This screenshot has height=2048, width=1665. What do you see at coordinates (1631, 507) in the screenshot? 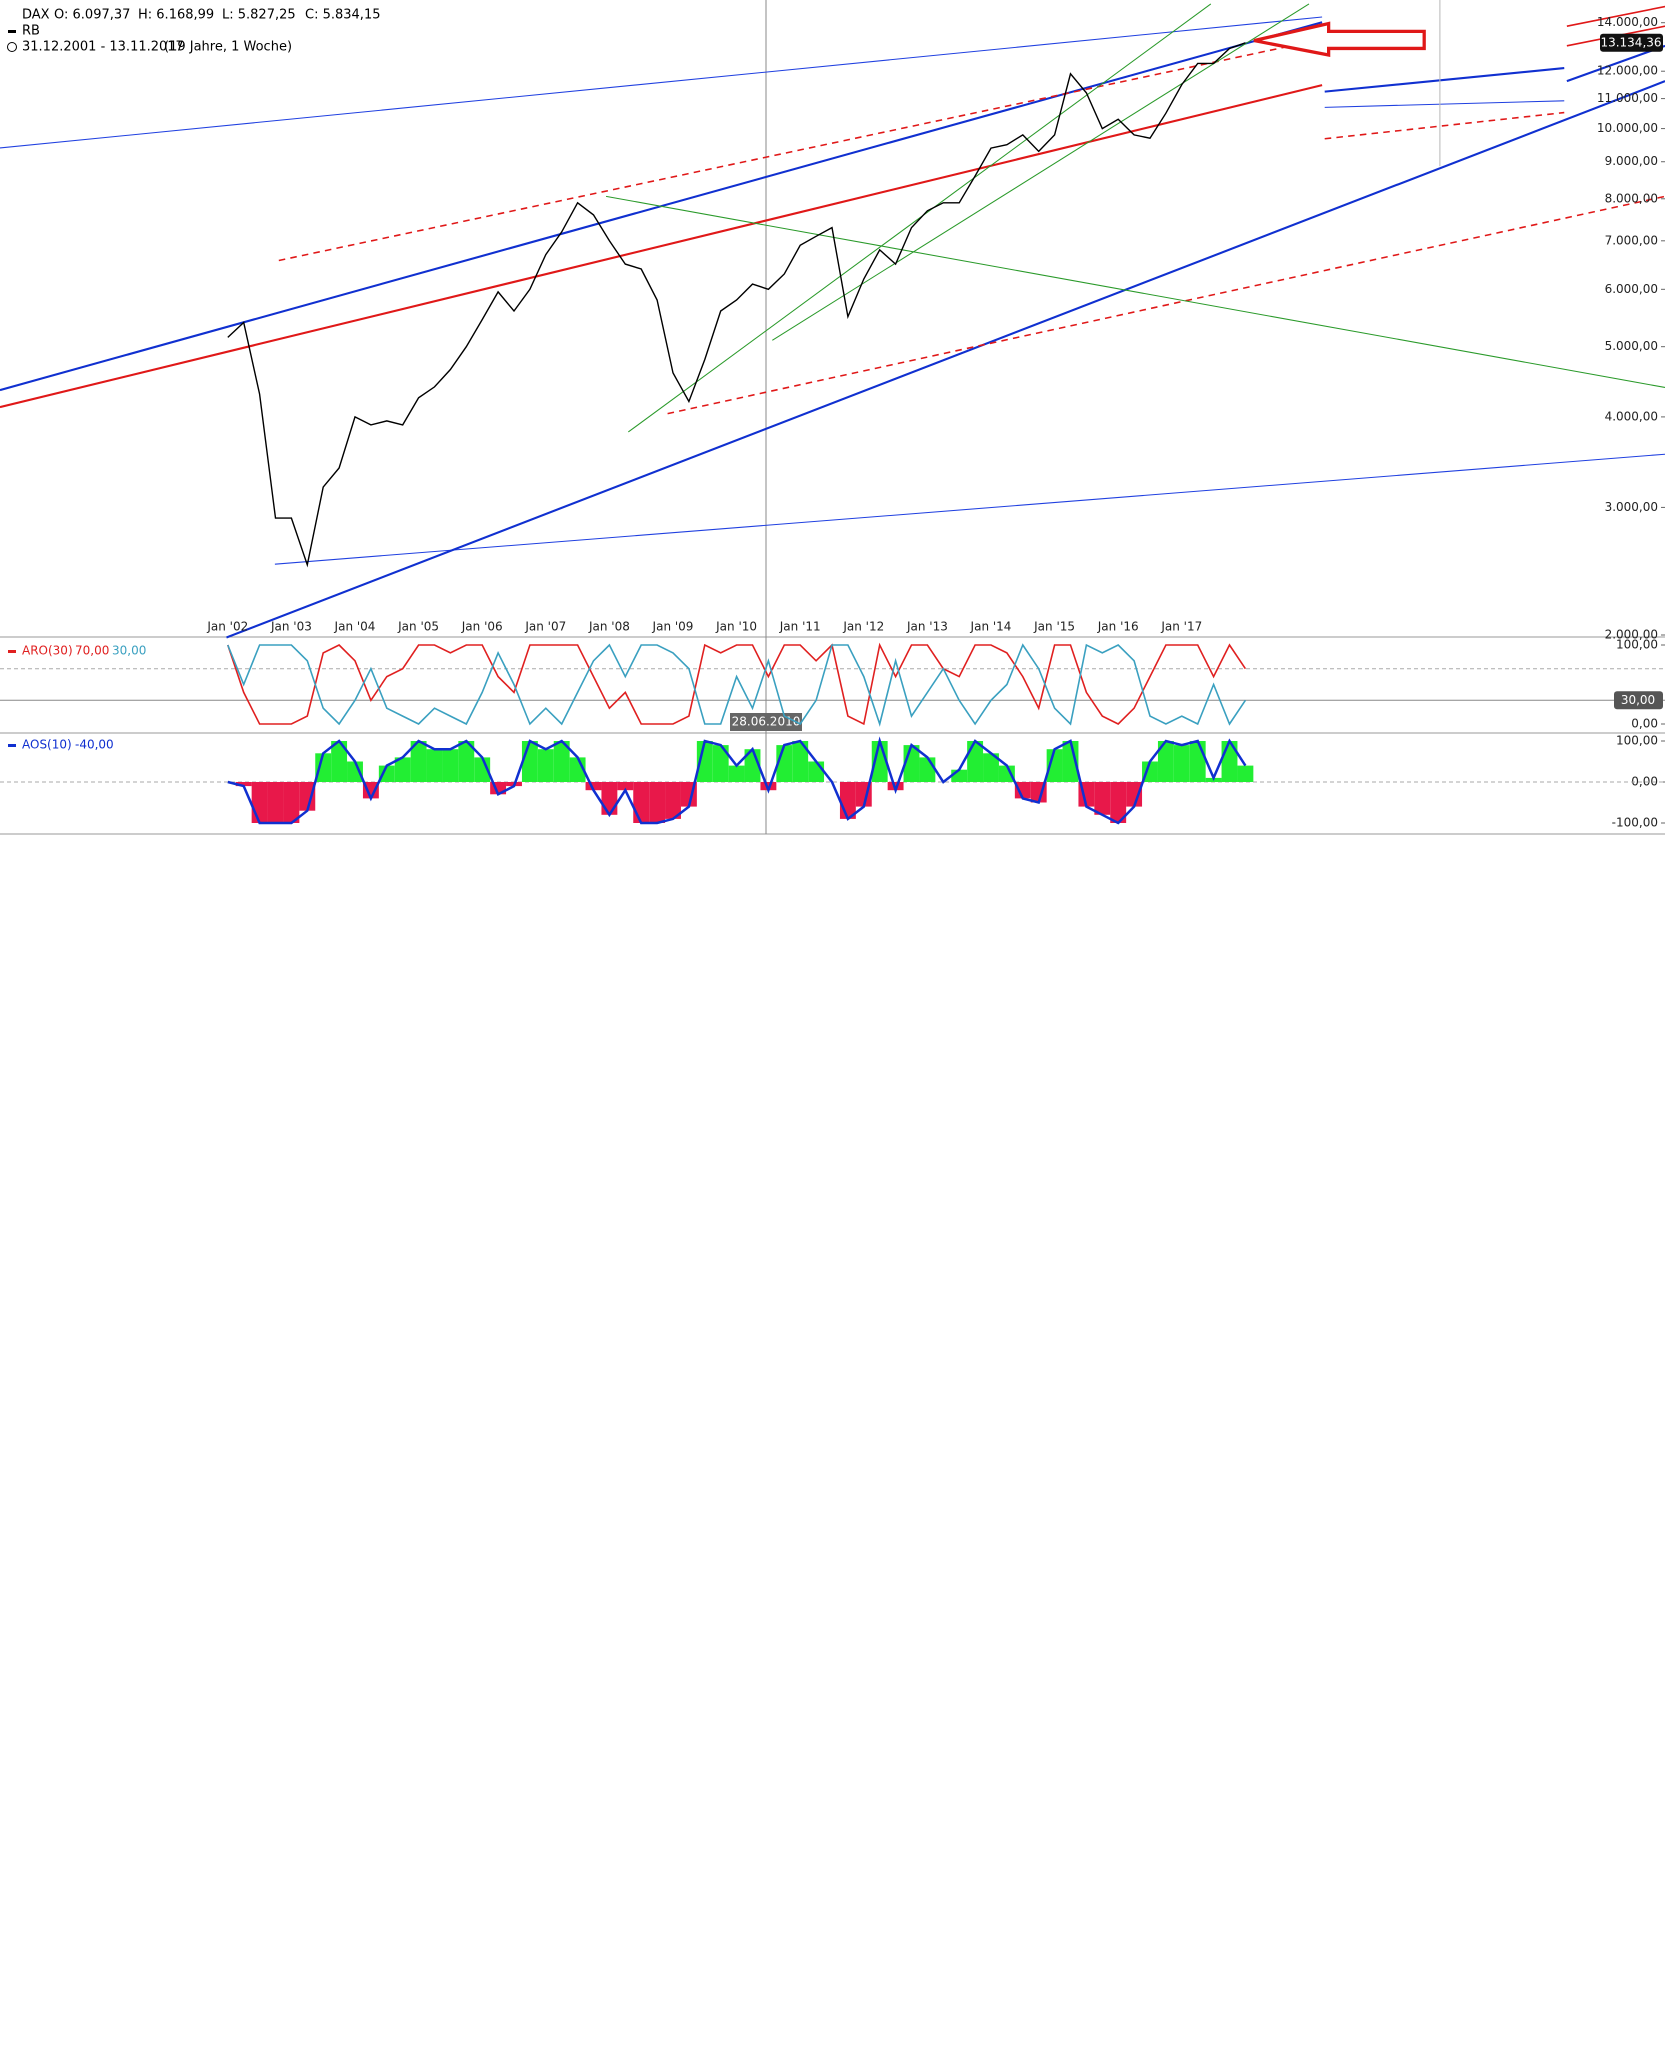
I see `y-tick-label: 3.000,00` at bounding box center [1631, 507].